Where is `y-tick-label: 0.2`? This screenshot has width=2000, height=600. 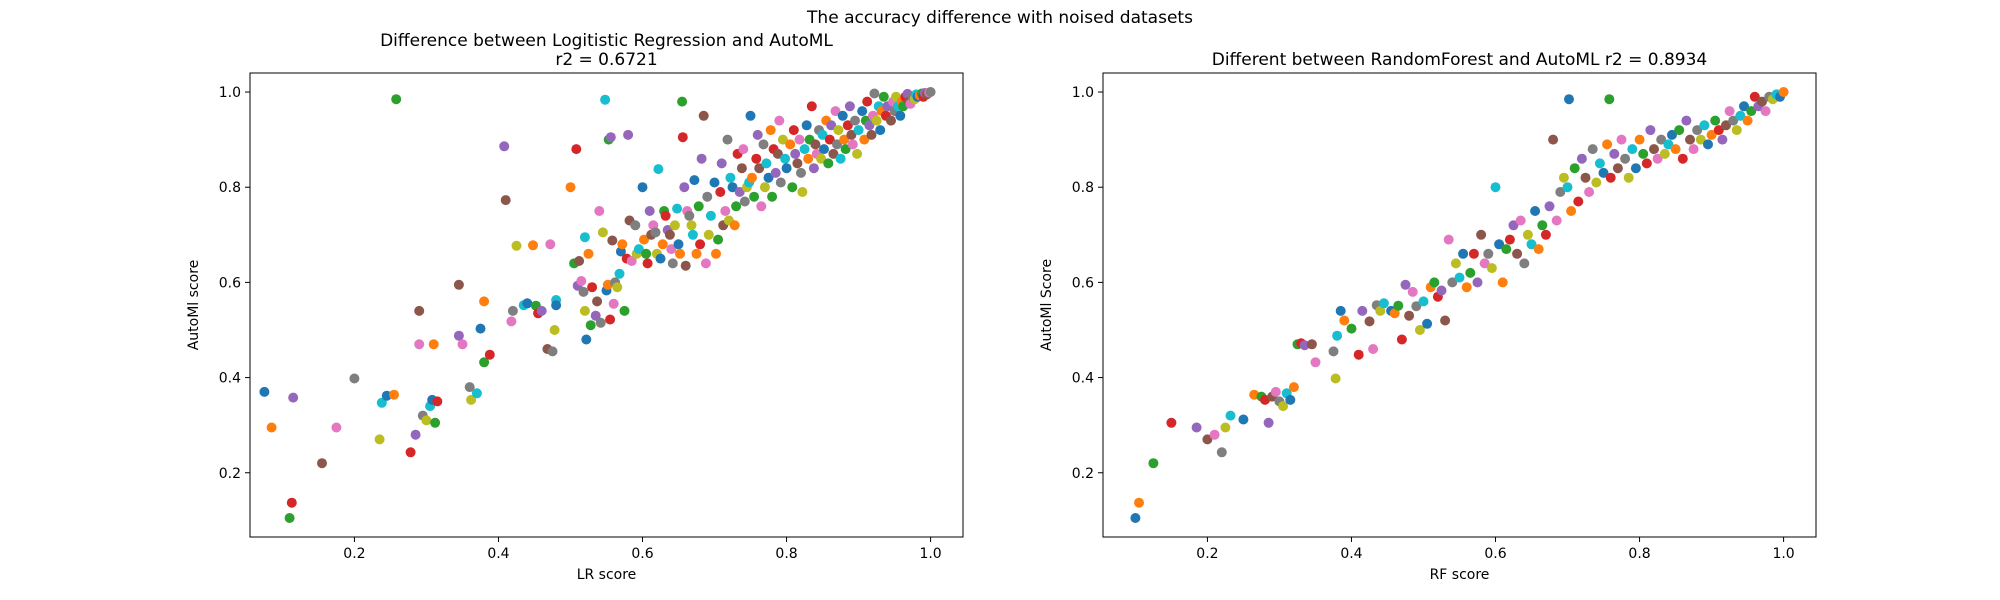 y-tick-label: 0.2 is located at coordinates (230, 474).